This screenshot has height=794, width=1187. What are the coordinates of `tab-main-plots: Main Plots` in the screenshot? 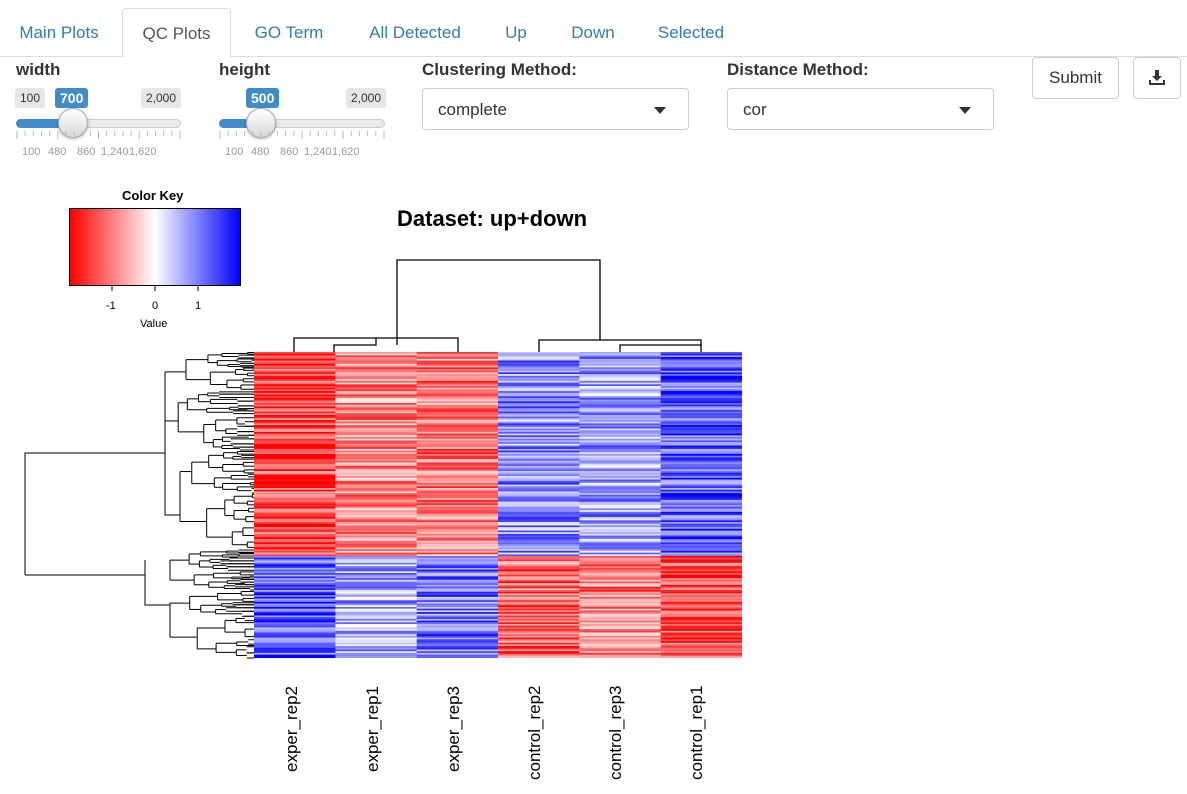 It's located at (59, 32).